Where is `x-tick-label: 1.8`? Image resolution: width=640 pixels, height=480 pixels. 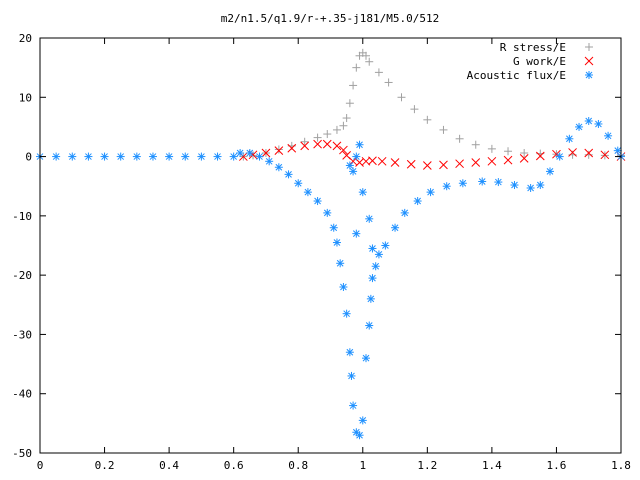 x-tick-label: 1.8 is located at coordinates (621, 465).